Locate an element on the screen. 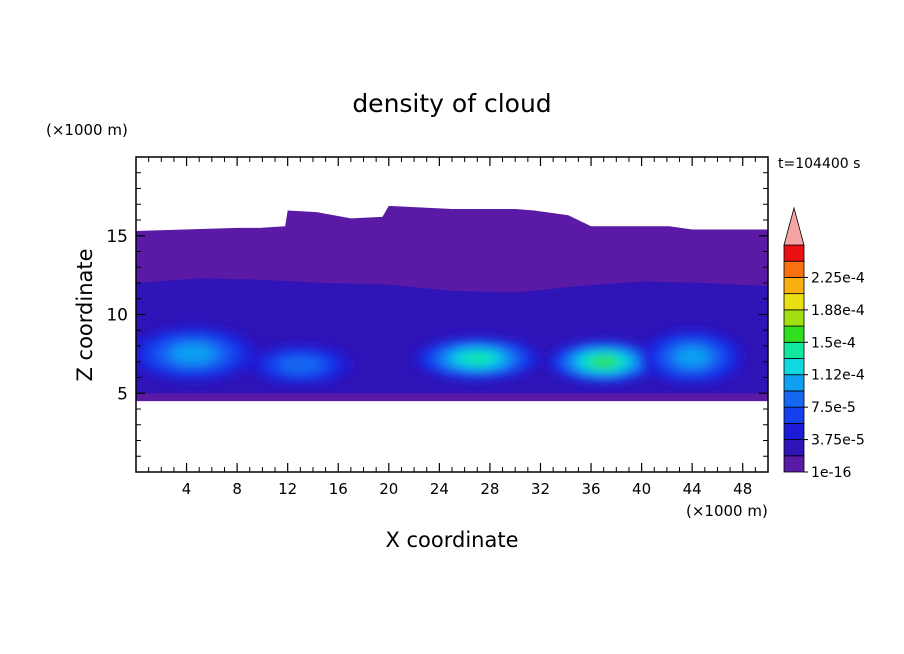 This screenshot has height=654, width=904. colorbar-extend-arrow is located at coordinates (794, 226).